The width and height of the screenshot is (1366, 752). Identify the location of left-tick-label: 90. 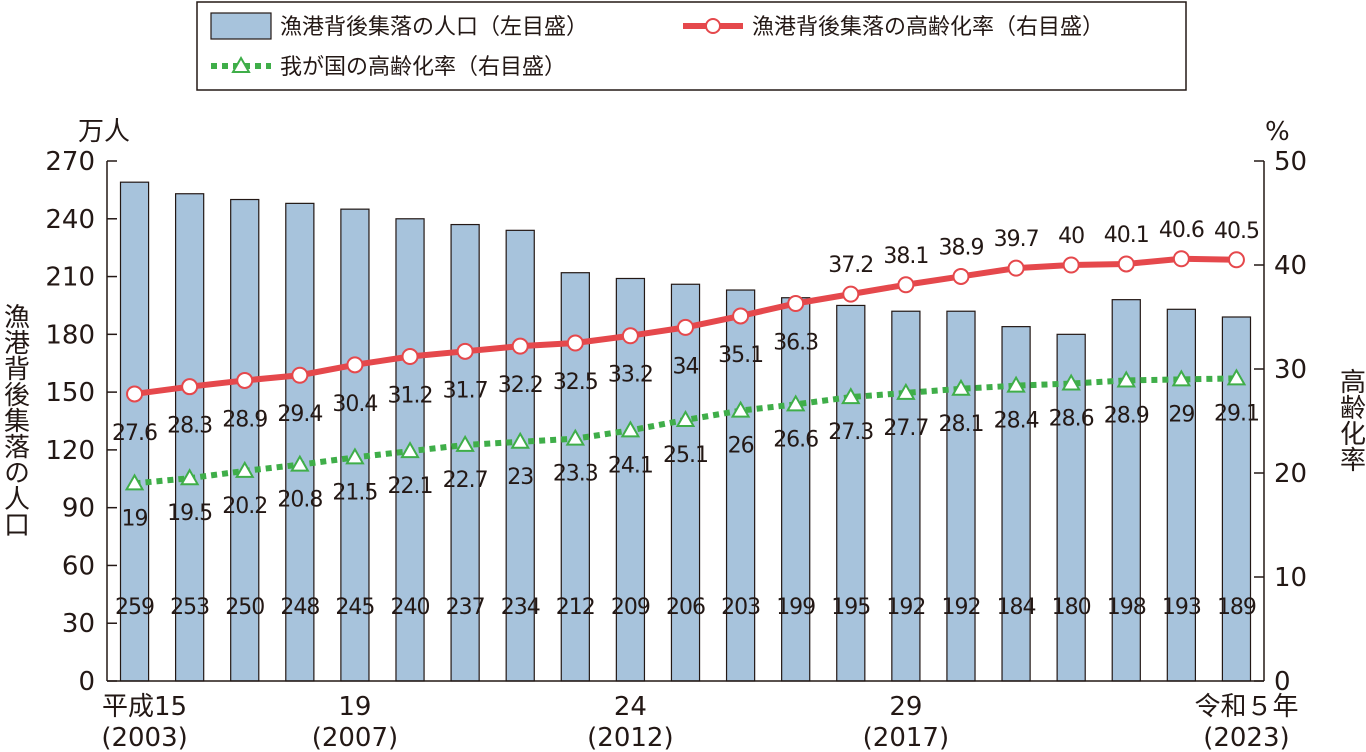
(78, 509).